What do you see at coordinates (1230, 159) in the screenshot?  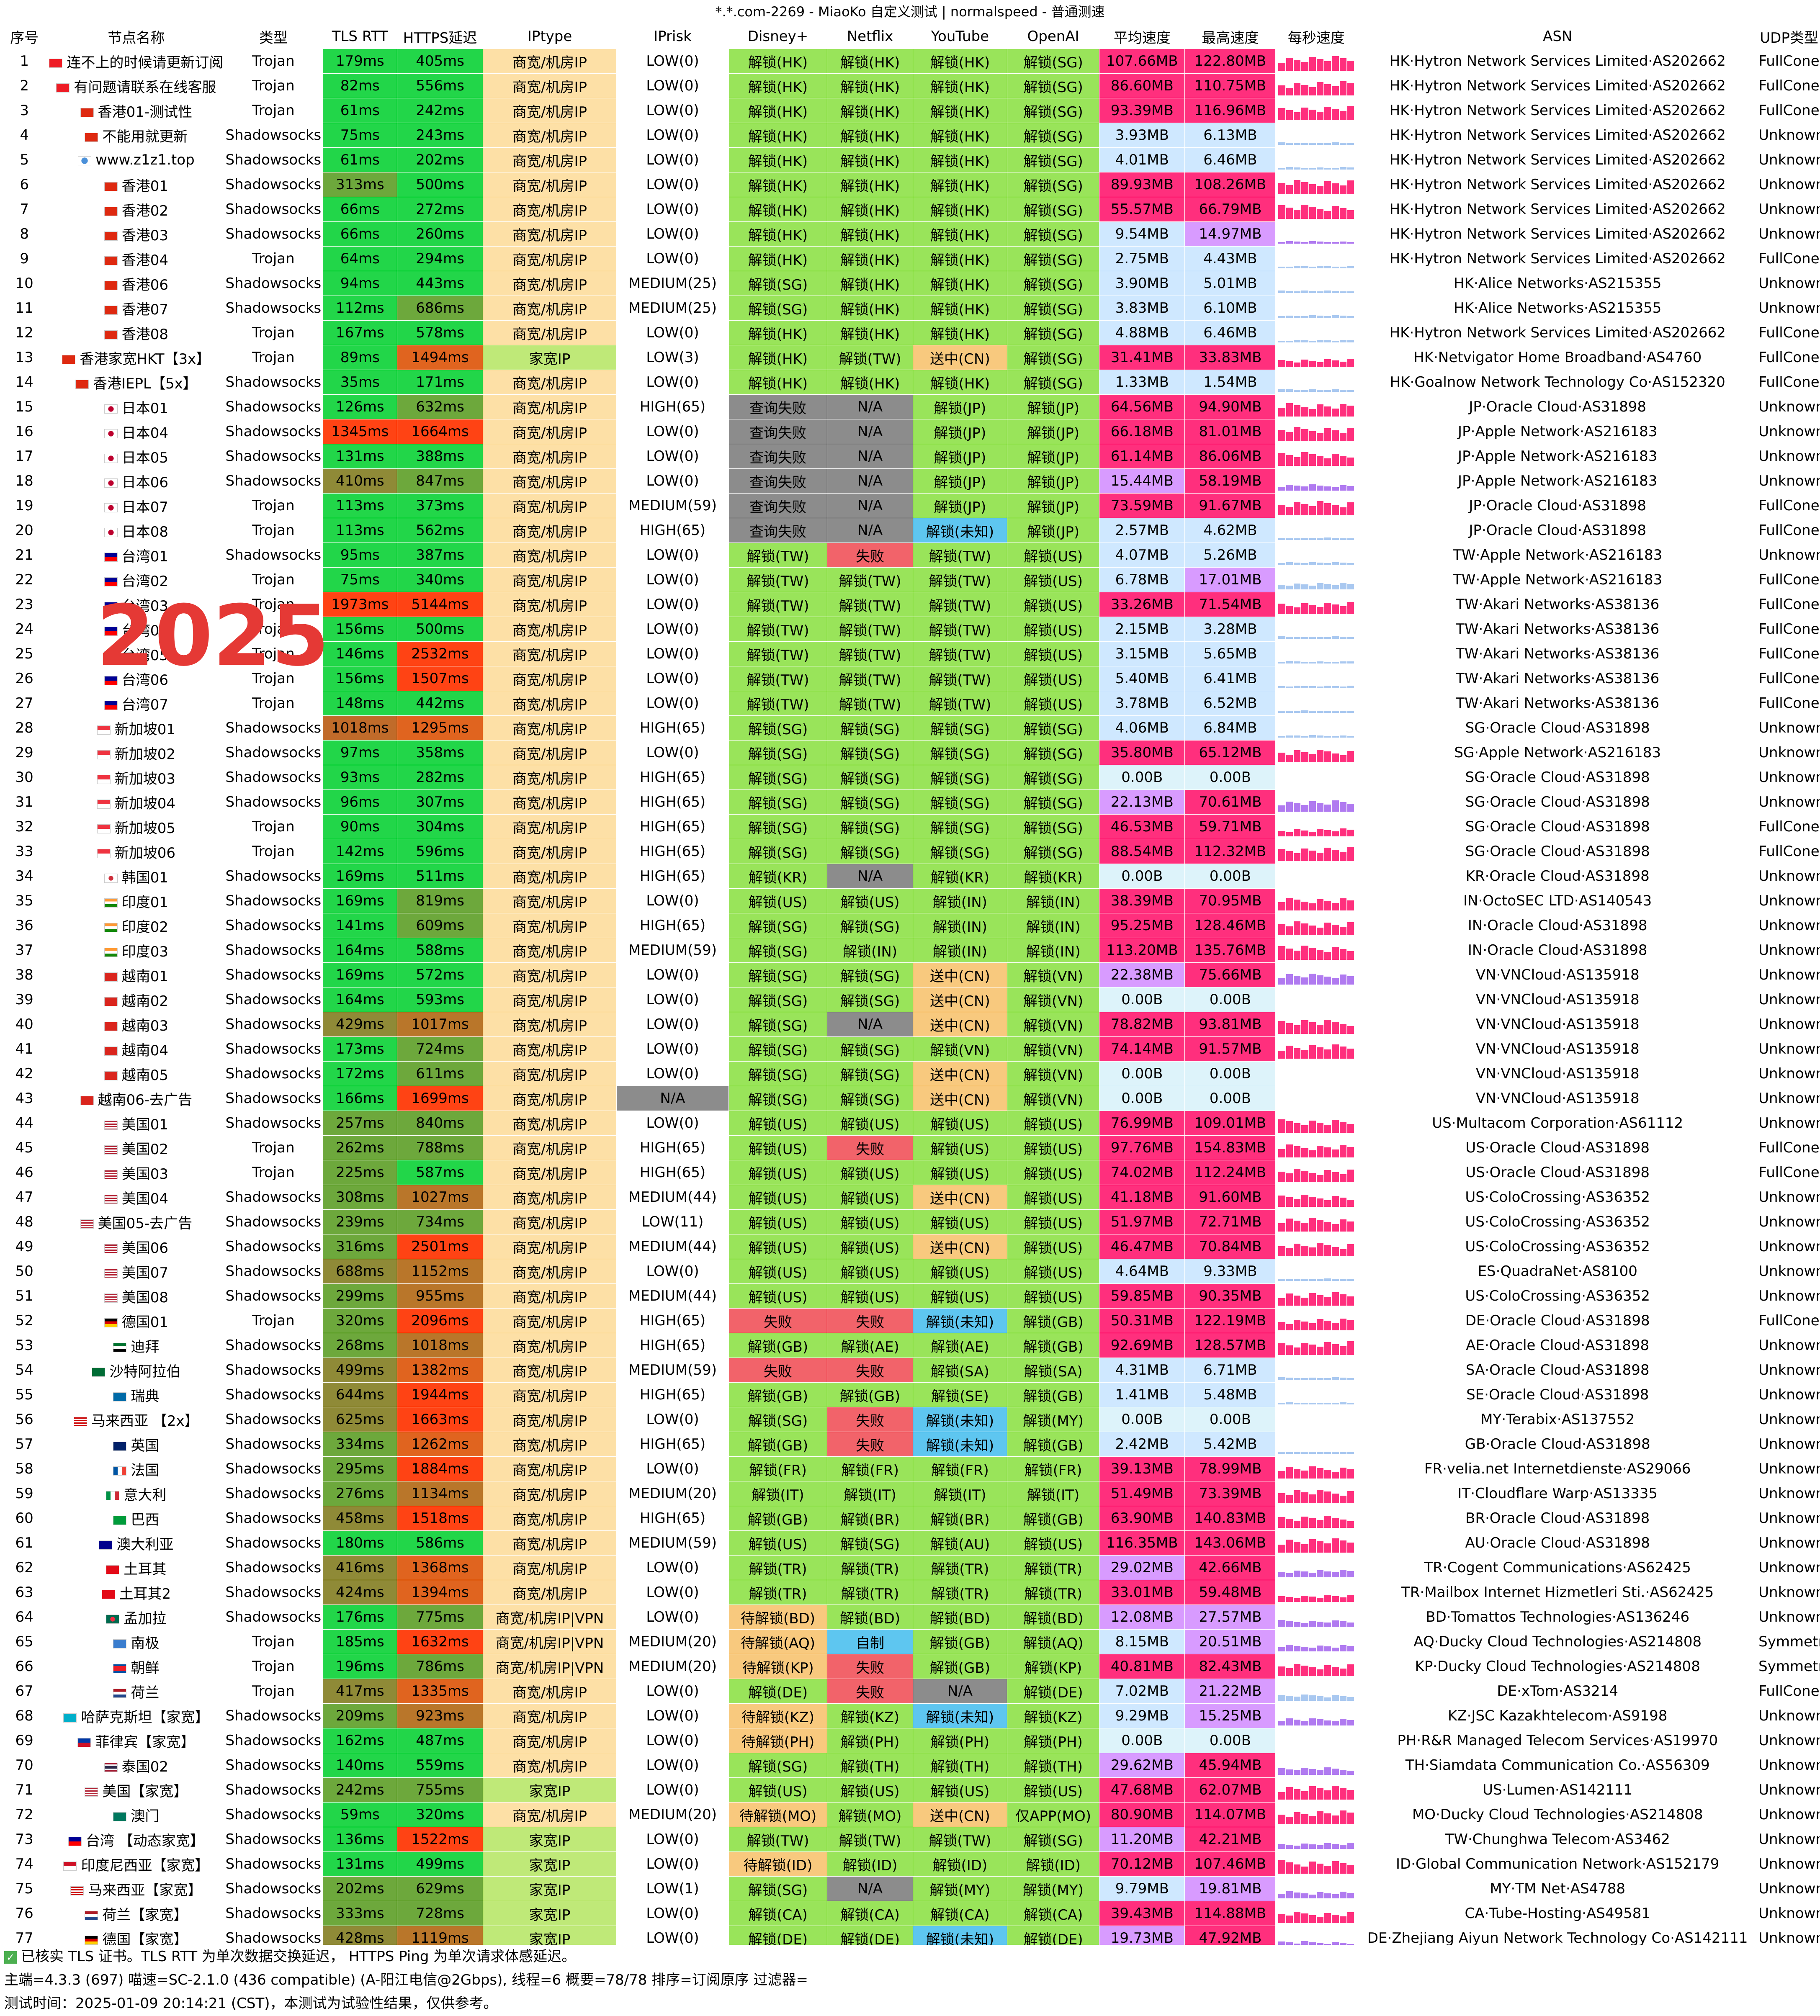 I see `max-speed-cell: 6.46MB` at bounding box center [1230, 159].